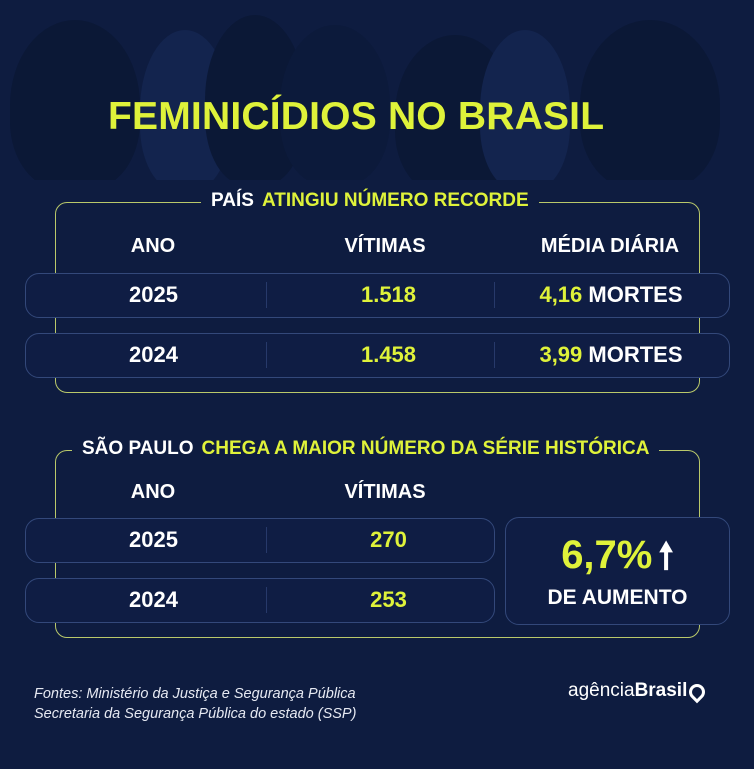 The image size is (754, 769). What do you see at coordinates (260, 540) in the screenshot?
I see `table-row: 2025 270` at bounding box center [260, 540].